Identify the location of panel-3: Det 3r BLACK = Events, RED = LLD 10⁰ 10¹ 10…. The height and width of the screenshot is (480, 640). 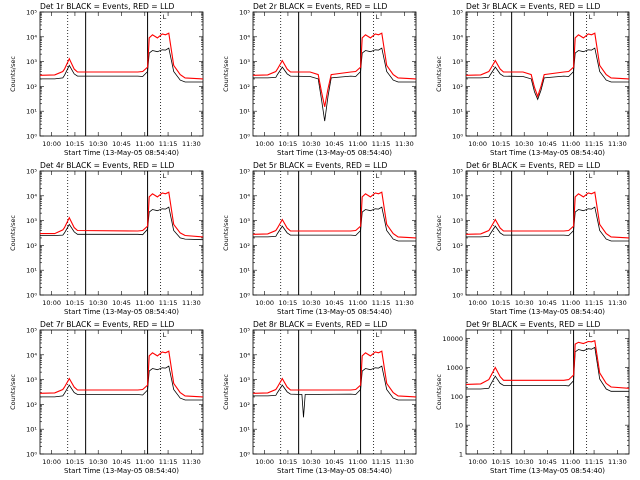
(532, 79).